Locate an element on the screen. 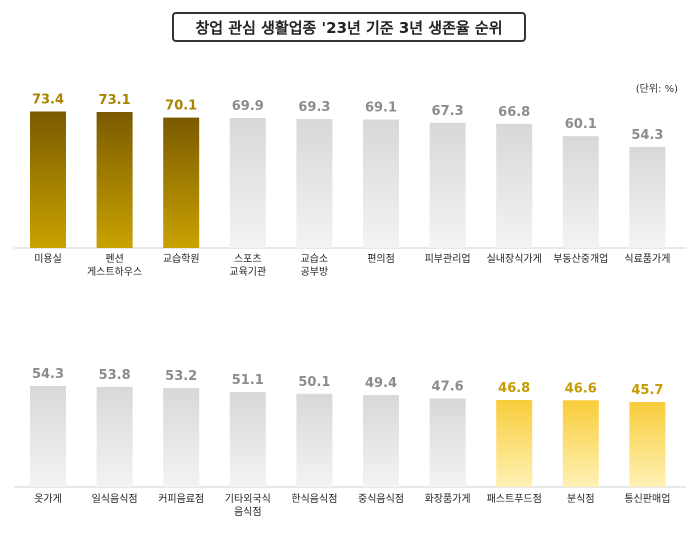 The width and height of the screenshot is (700, 540). value-label-2-3: 53.2 is located at coordinates (181, 376).